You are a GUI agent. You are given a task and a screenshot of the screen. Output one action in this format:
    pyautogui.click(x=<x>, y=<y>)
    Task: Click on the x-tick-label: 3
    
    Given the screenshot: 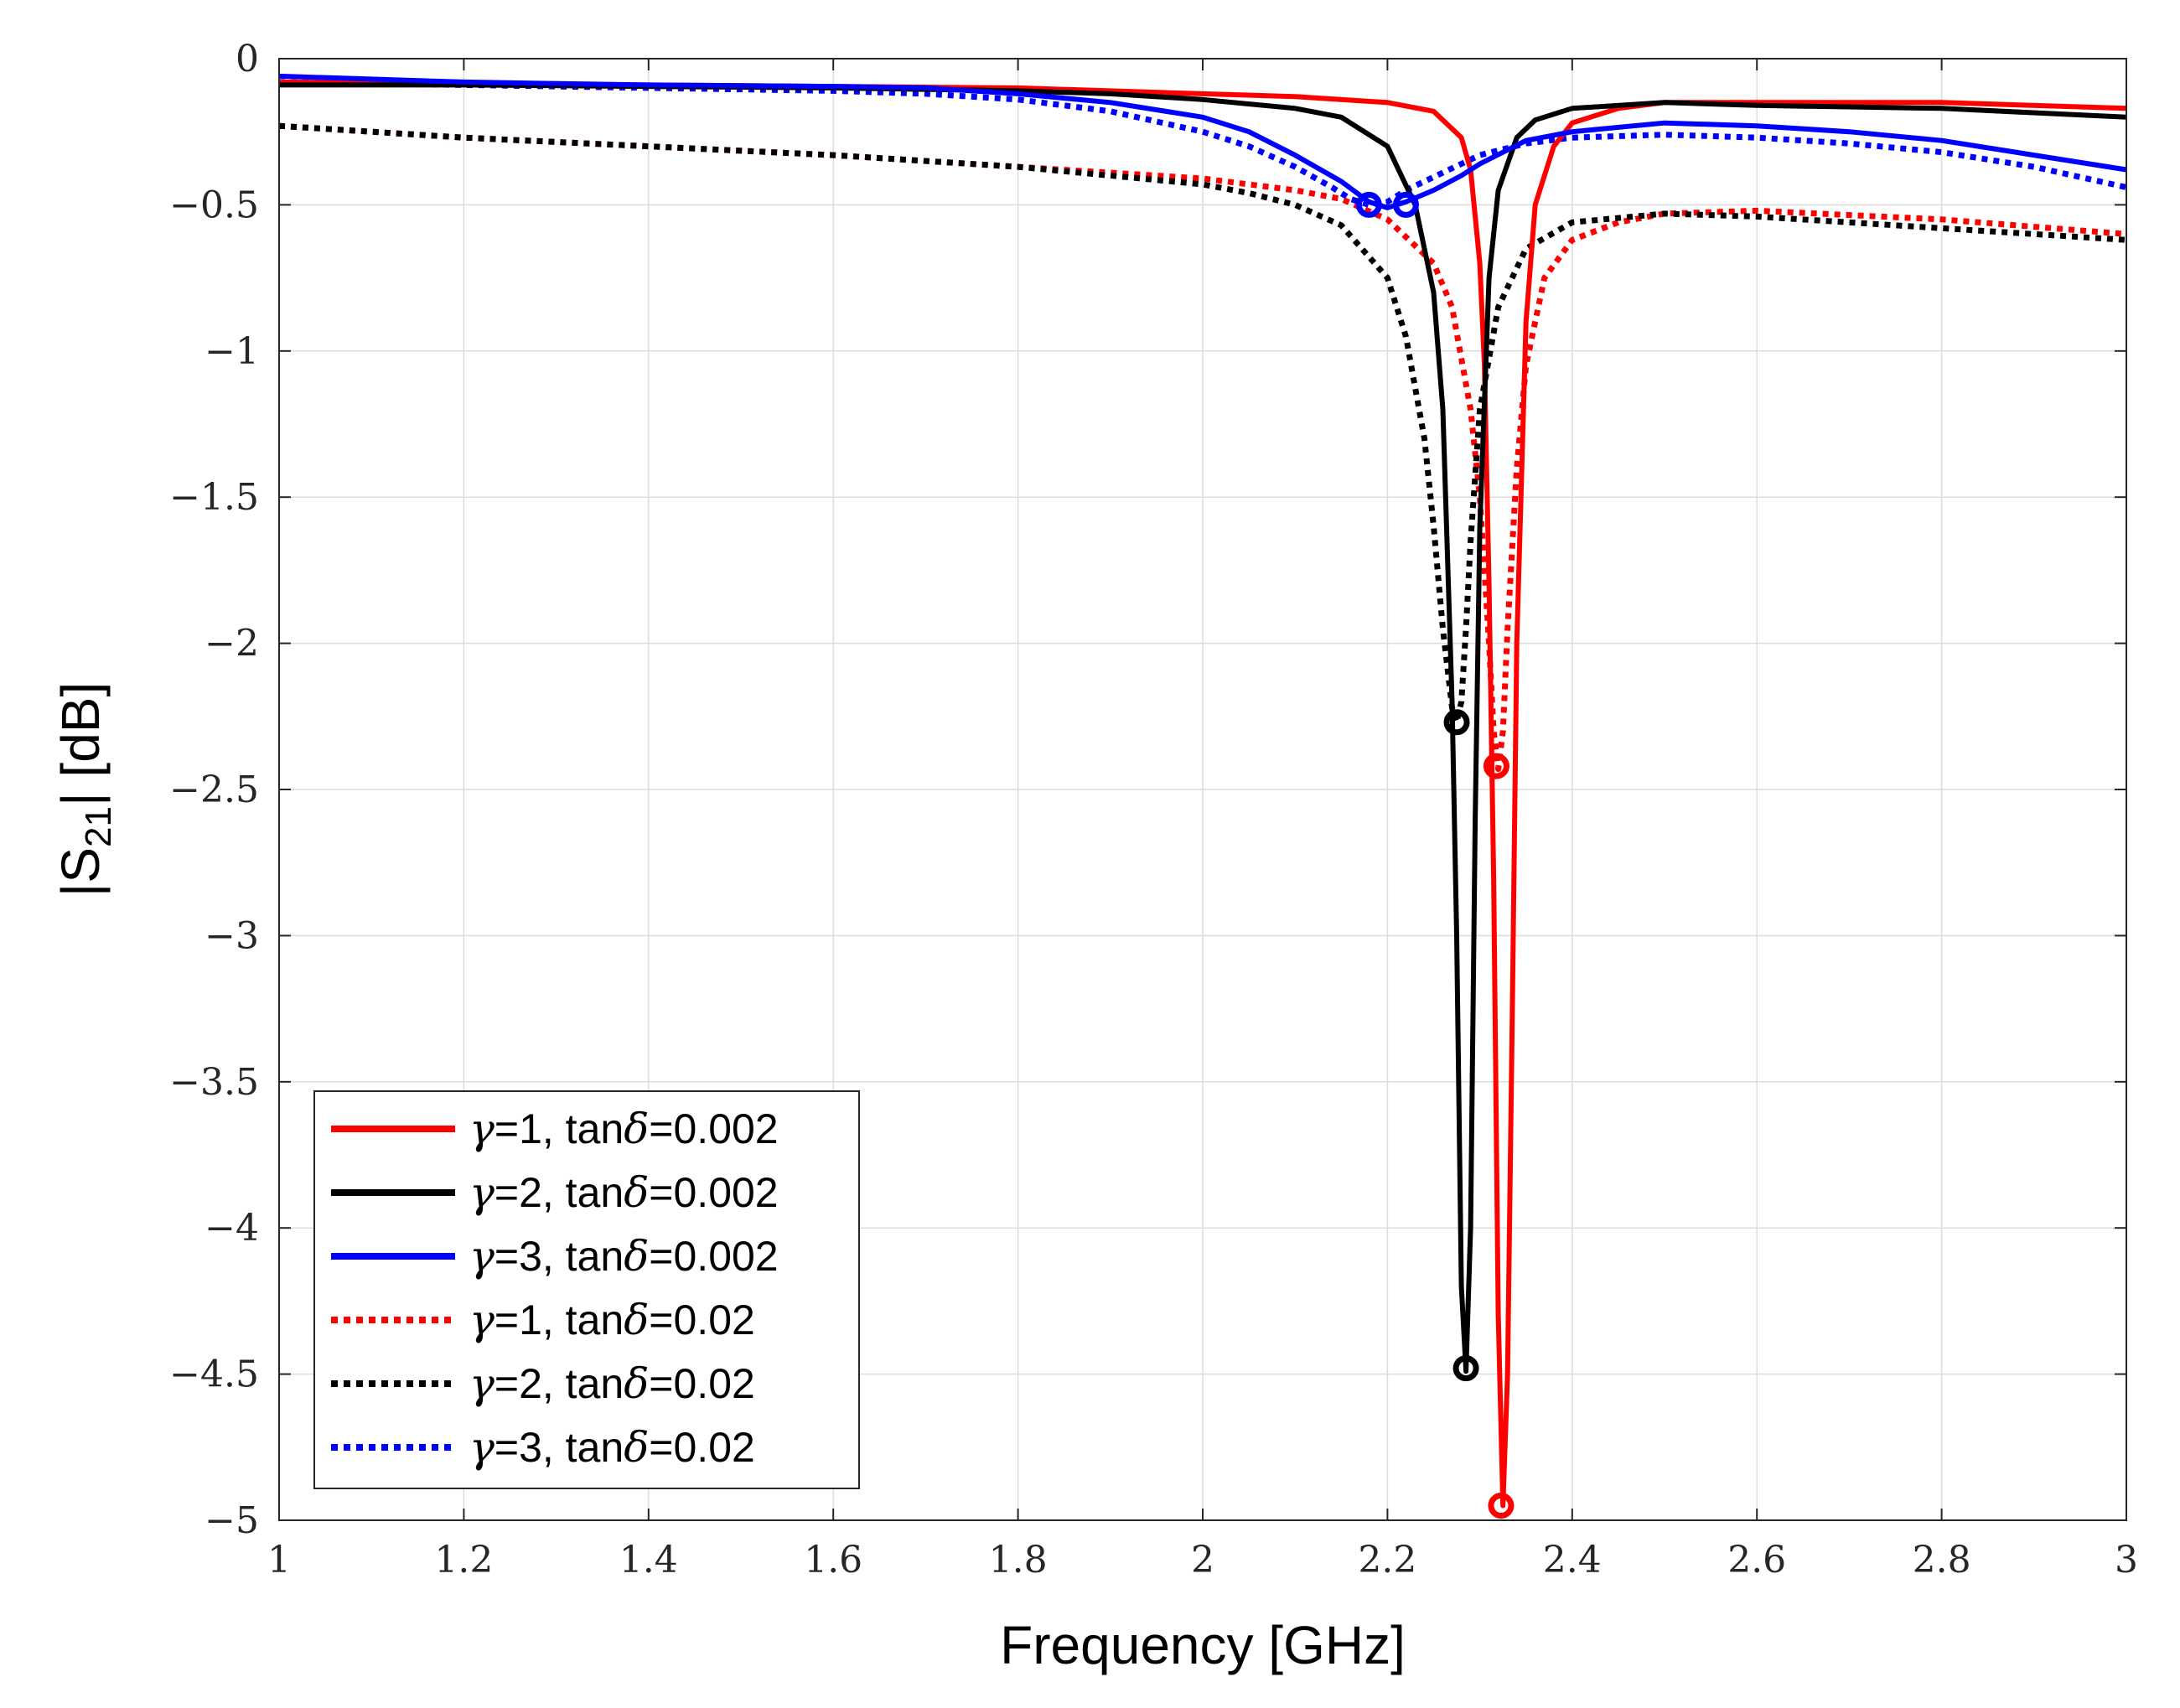 What is the action you would take?
    pyautogui.click(x=2126, y=1560)
    